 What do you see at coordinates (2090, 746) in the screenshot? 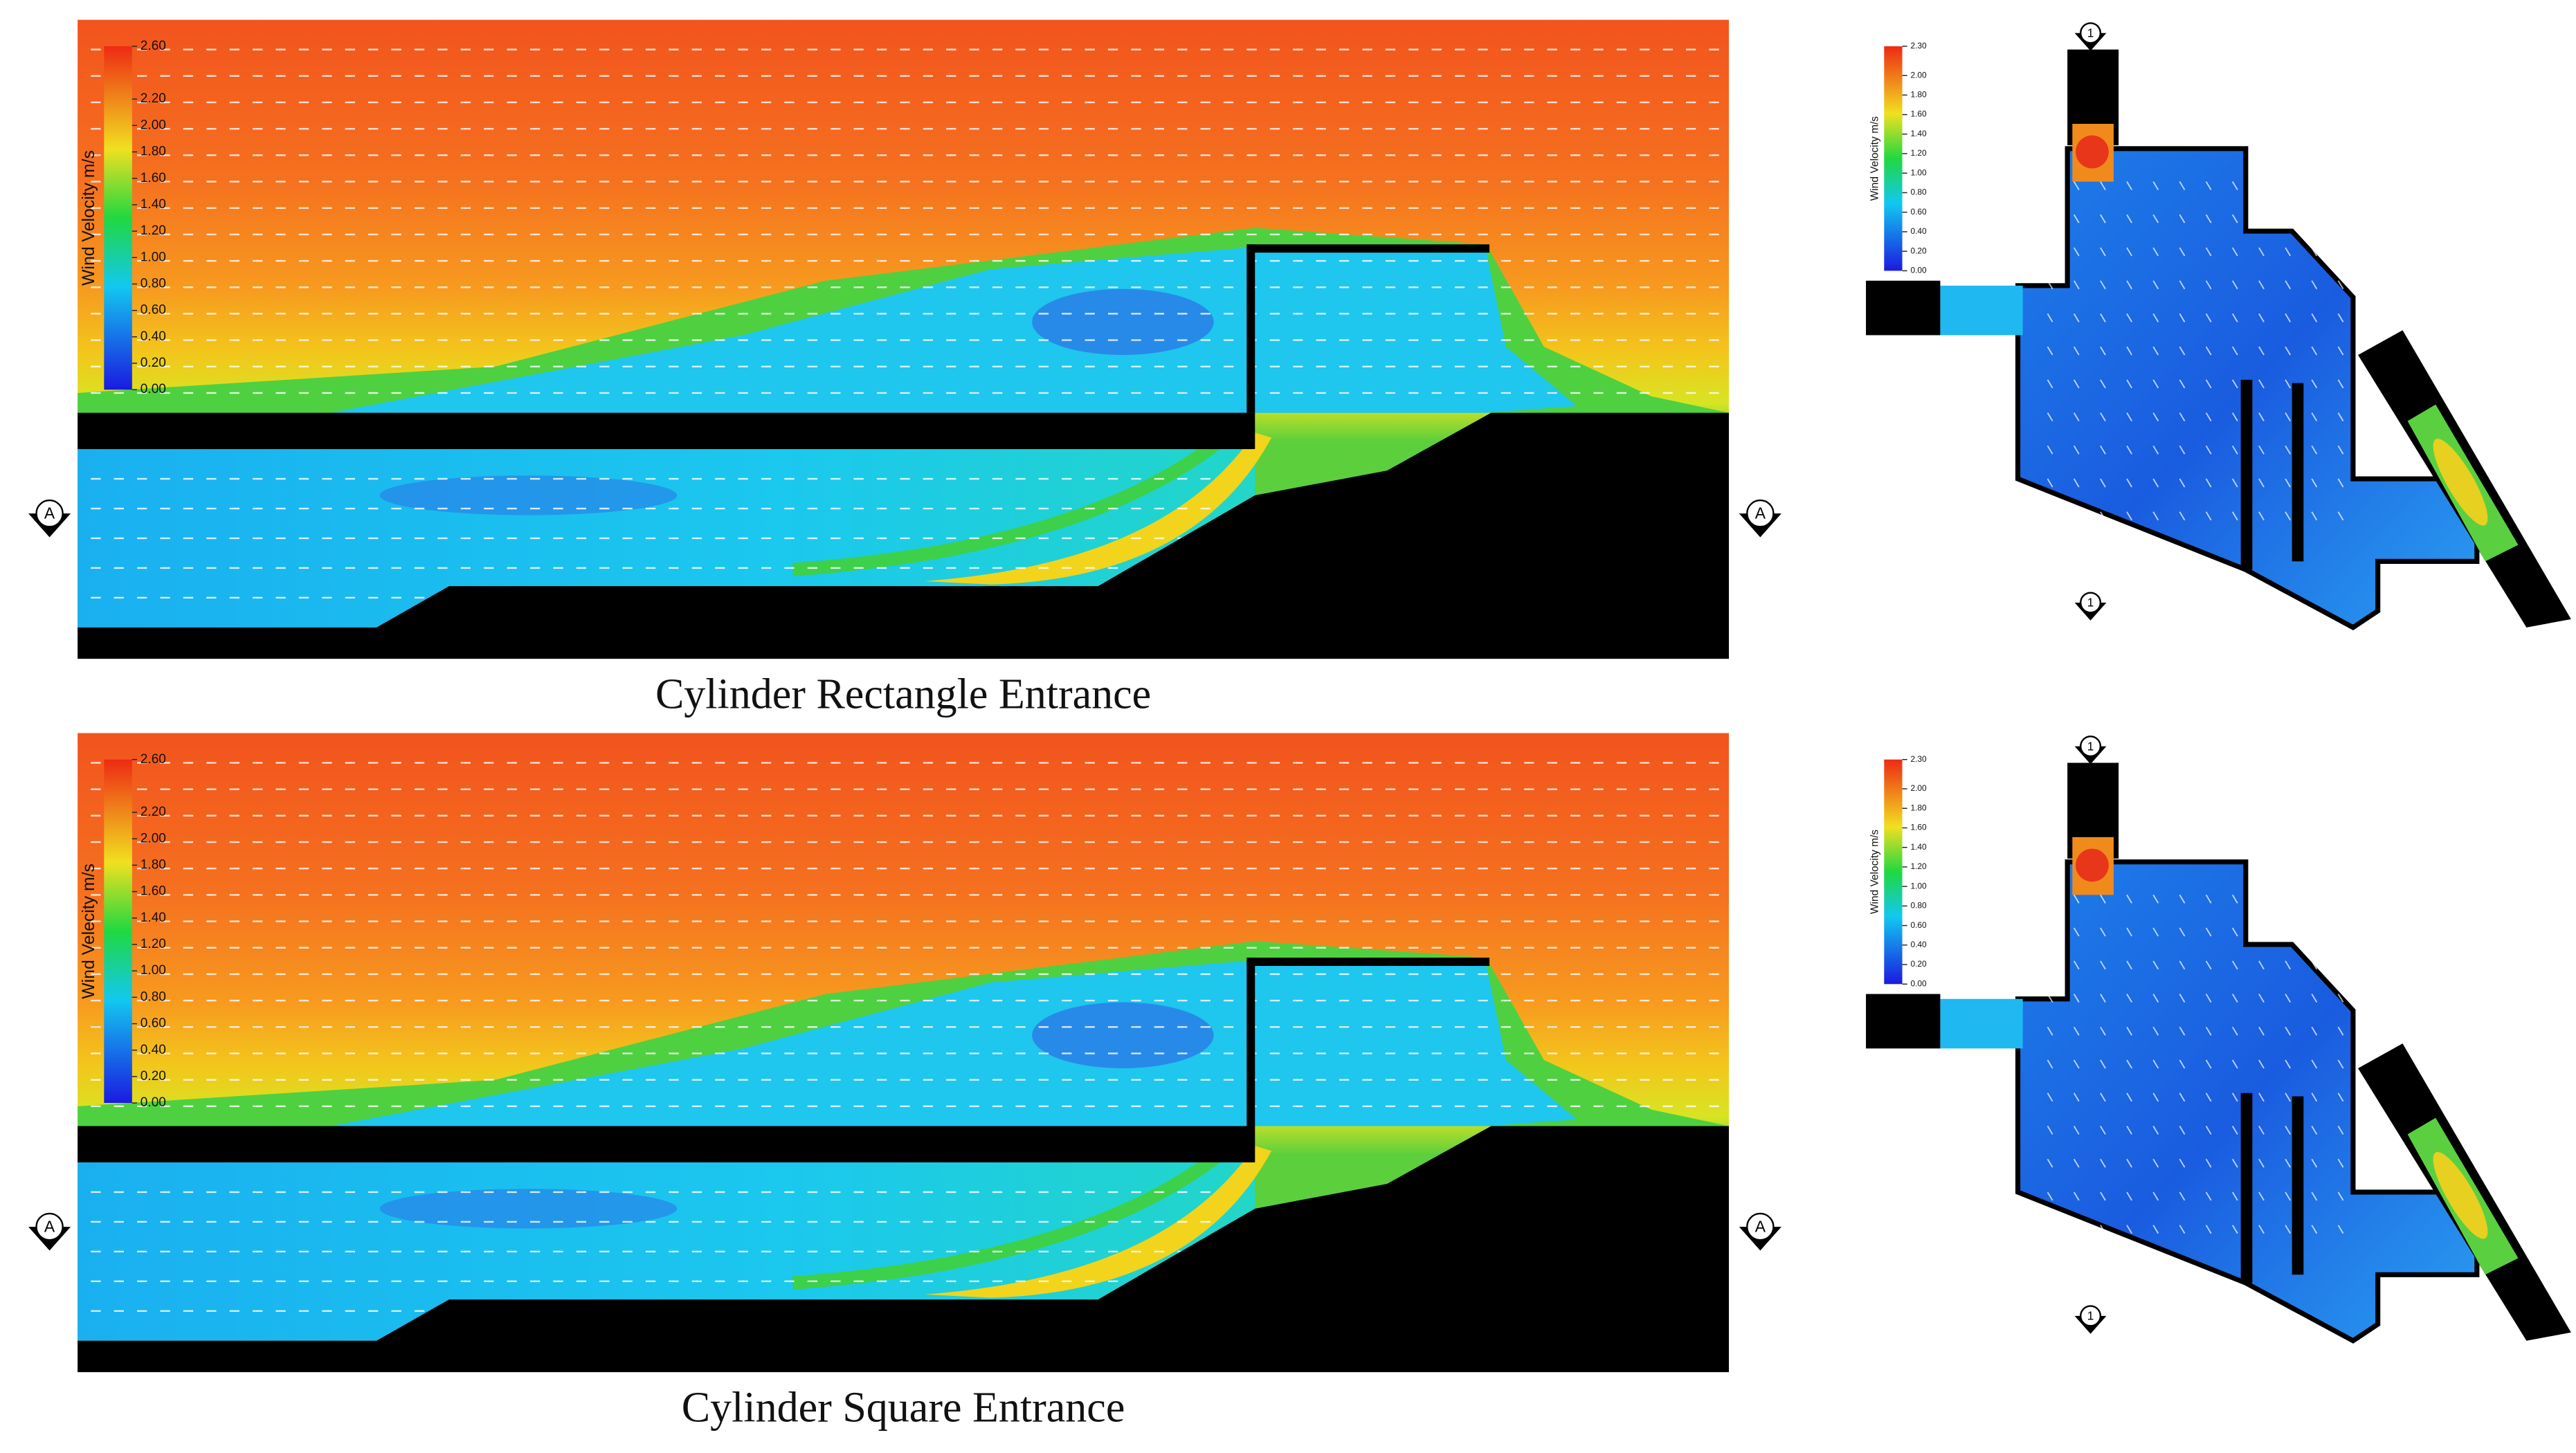
I see `section-marker-label: 1` at bounding box center [2090, 746].